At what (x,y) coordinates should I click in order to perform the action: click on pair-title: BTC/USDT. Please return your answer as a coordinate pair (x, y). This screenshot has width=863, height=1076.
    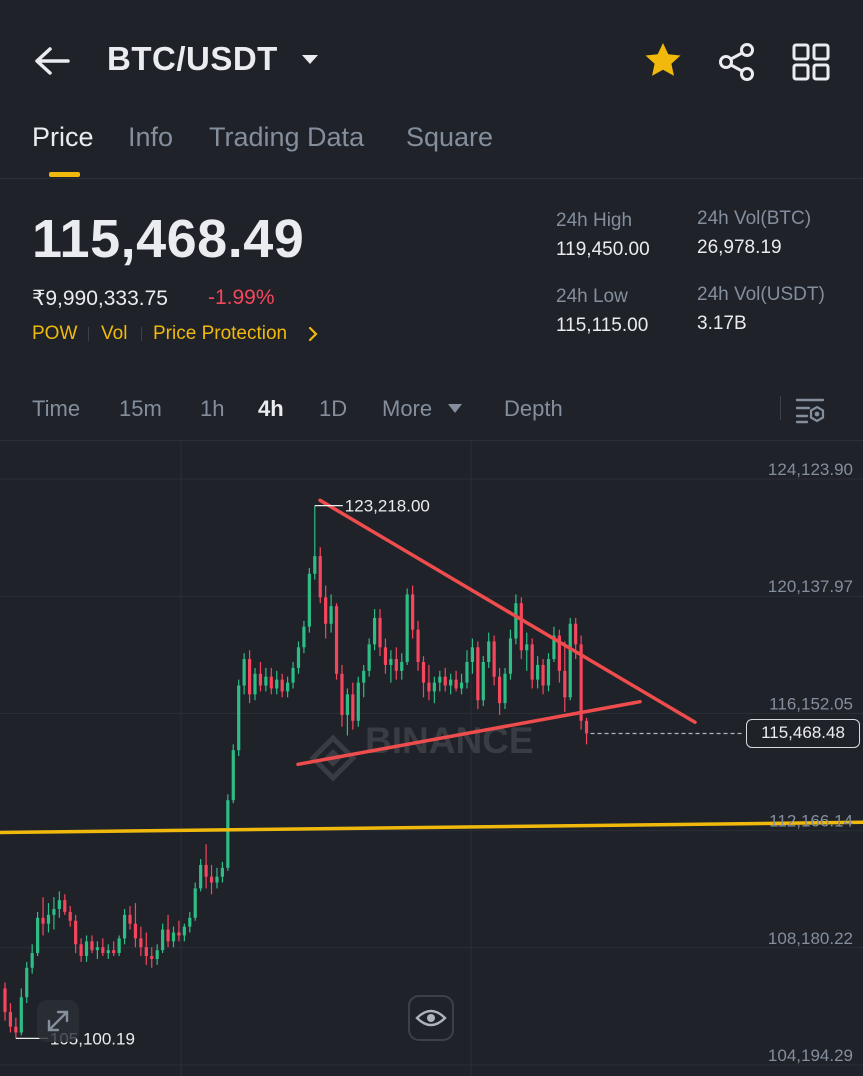
    Looking at the image, I should click on (192, 58).